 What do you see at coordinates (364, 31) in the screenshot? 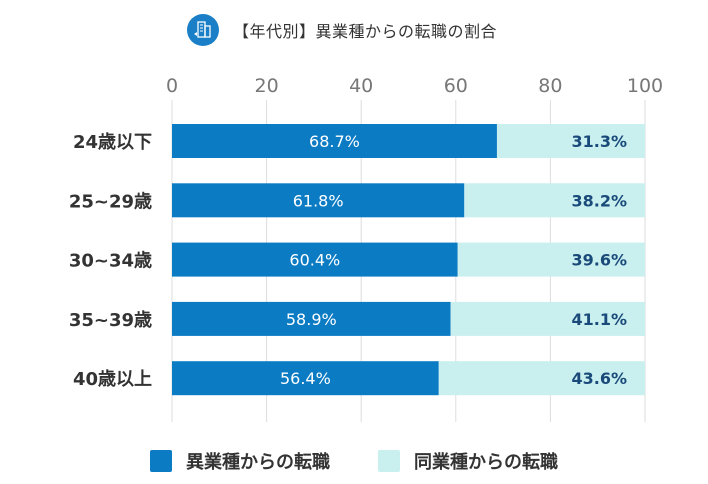
I see `chart-title: 【年代別】異業種からの転職の割合` at bounding box center [364, 31].